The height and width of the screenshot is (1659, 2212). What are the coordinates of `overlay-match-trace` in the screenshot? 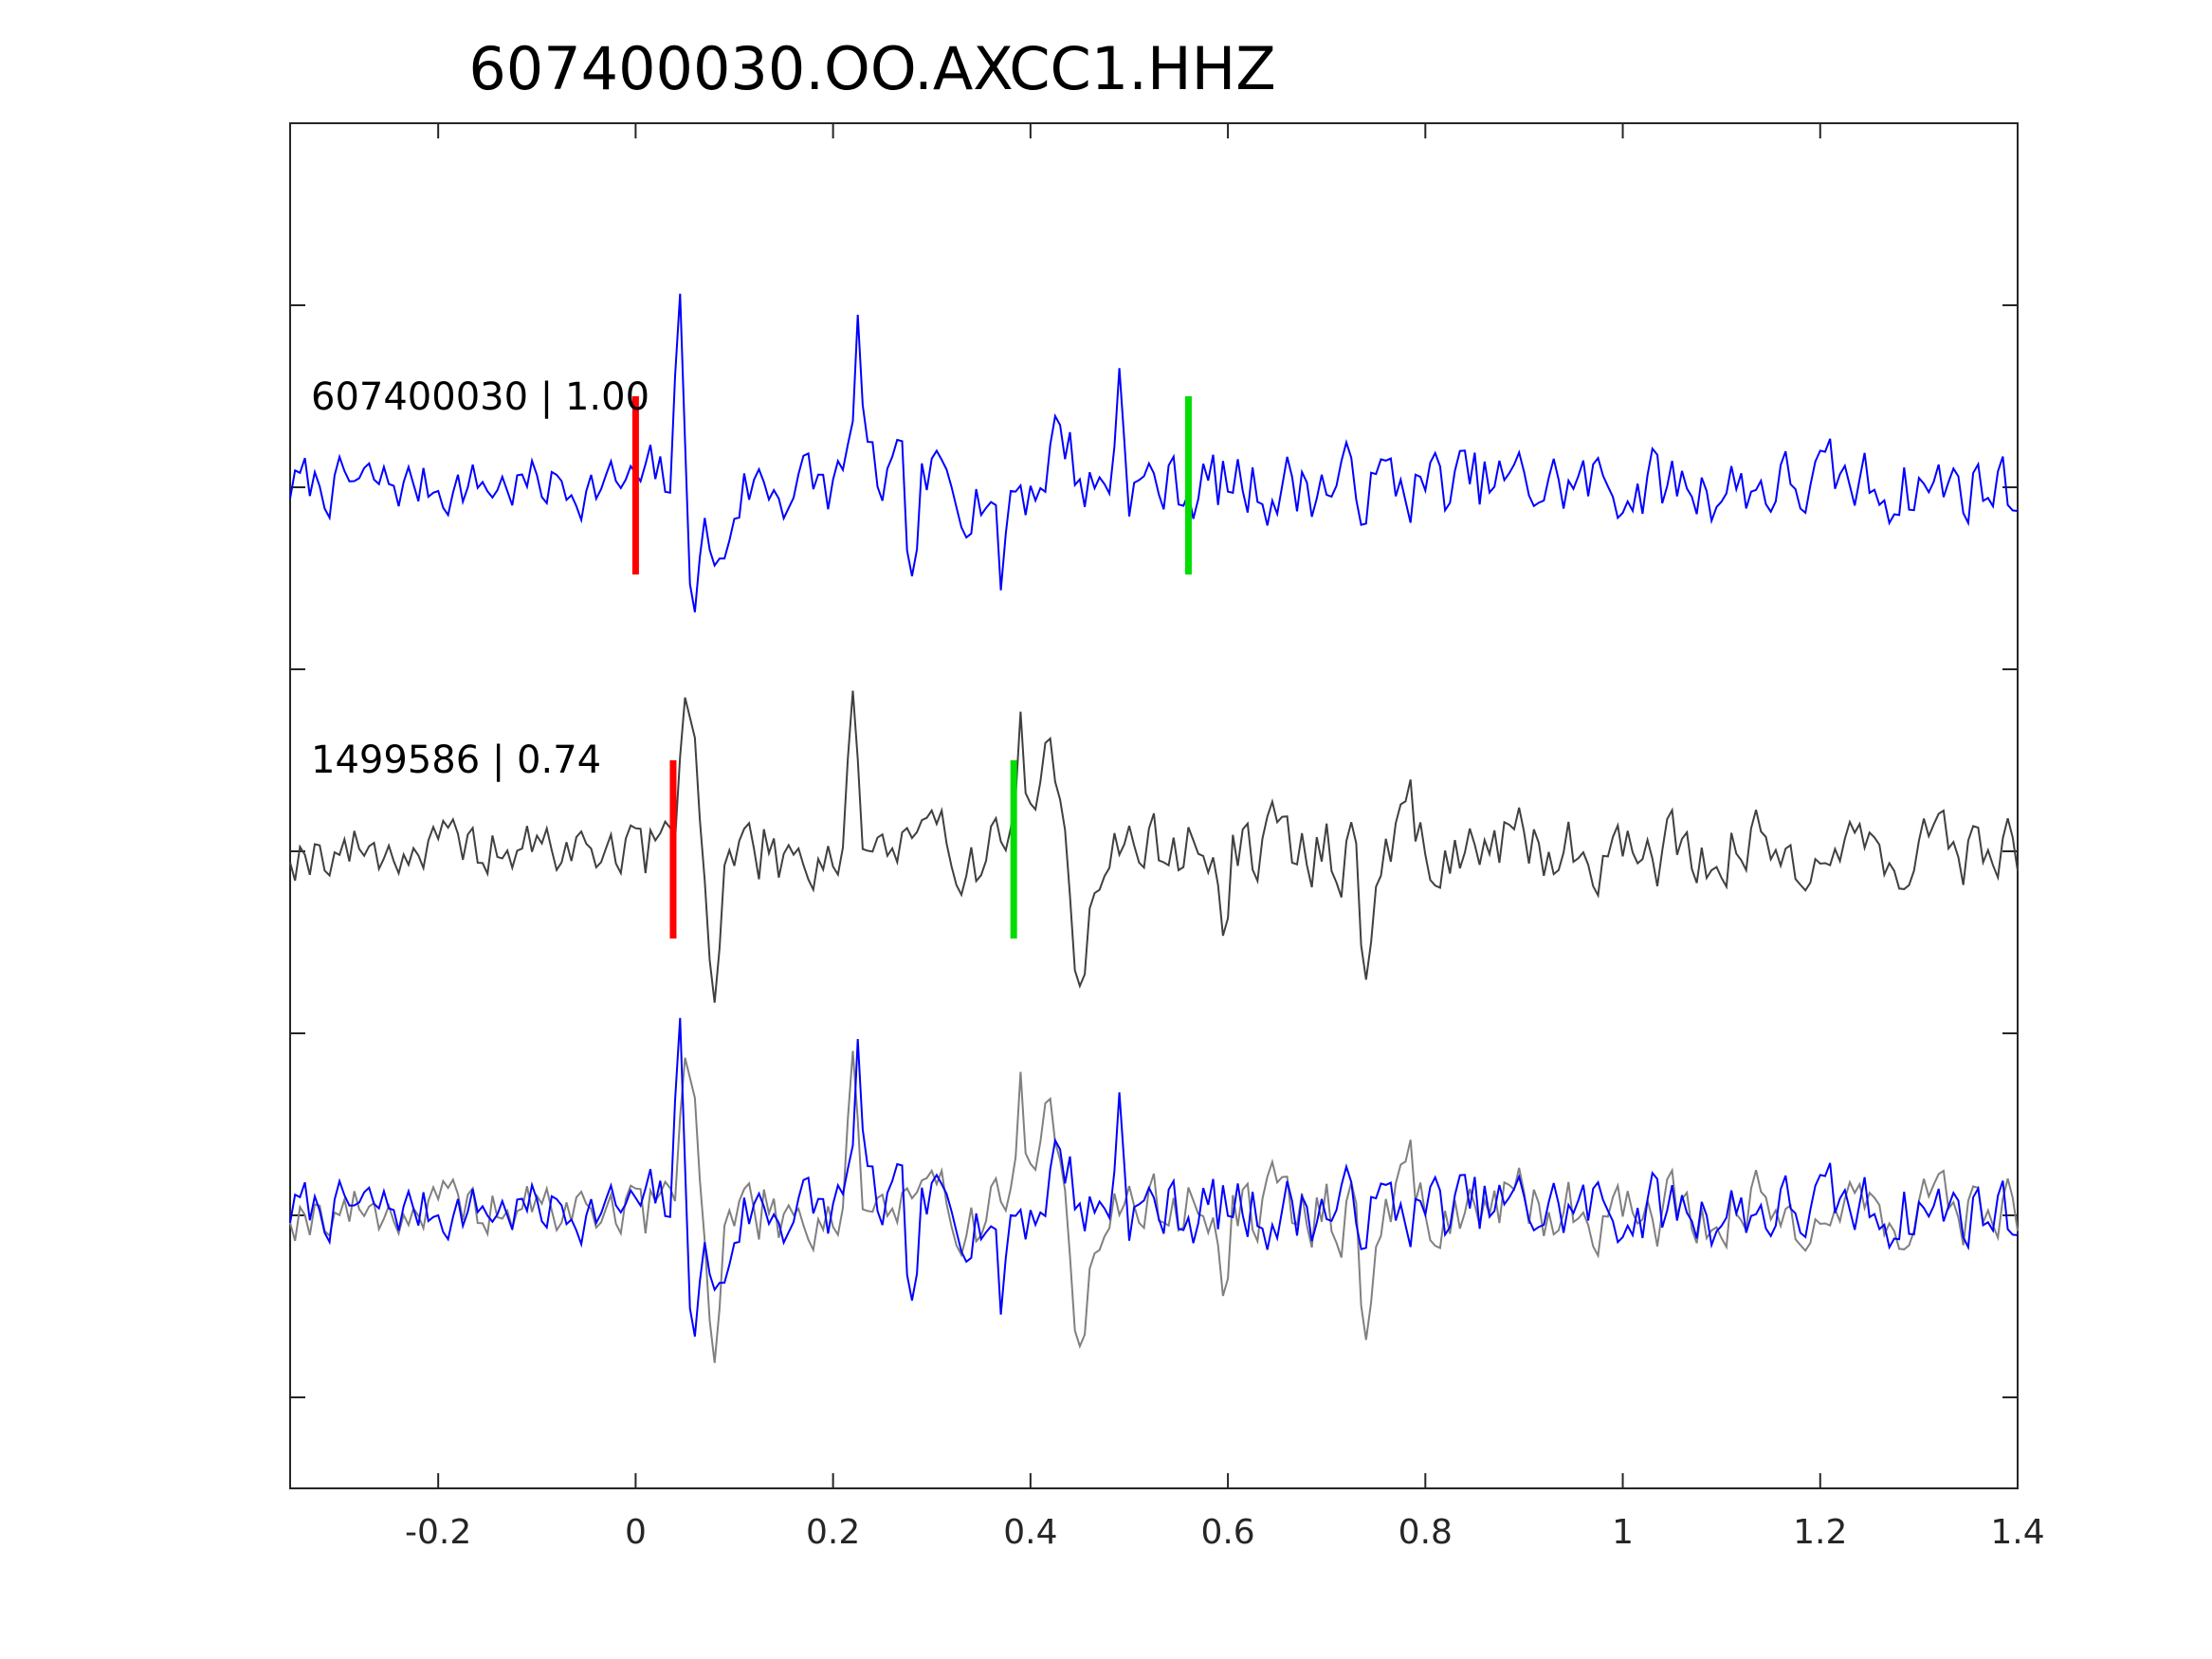 It's located at (1154, 1206).